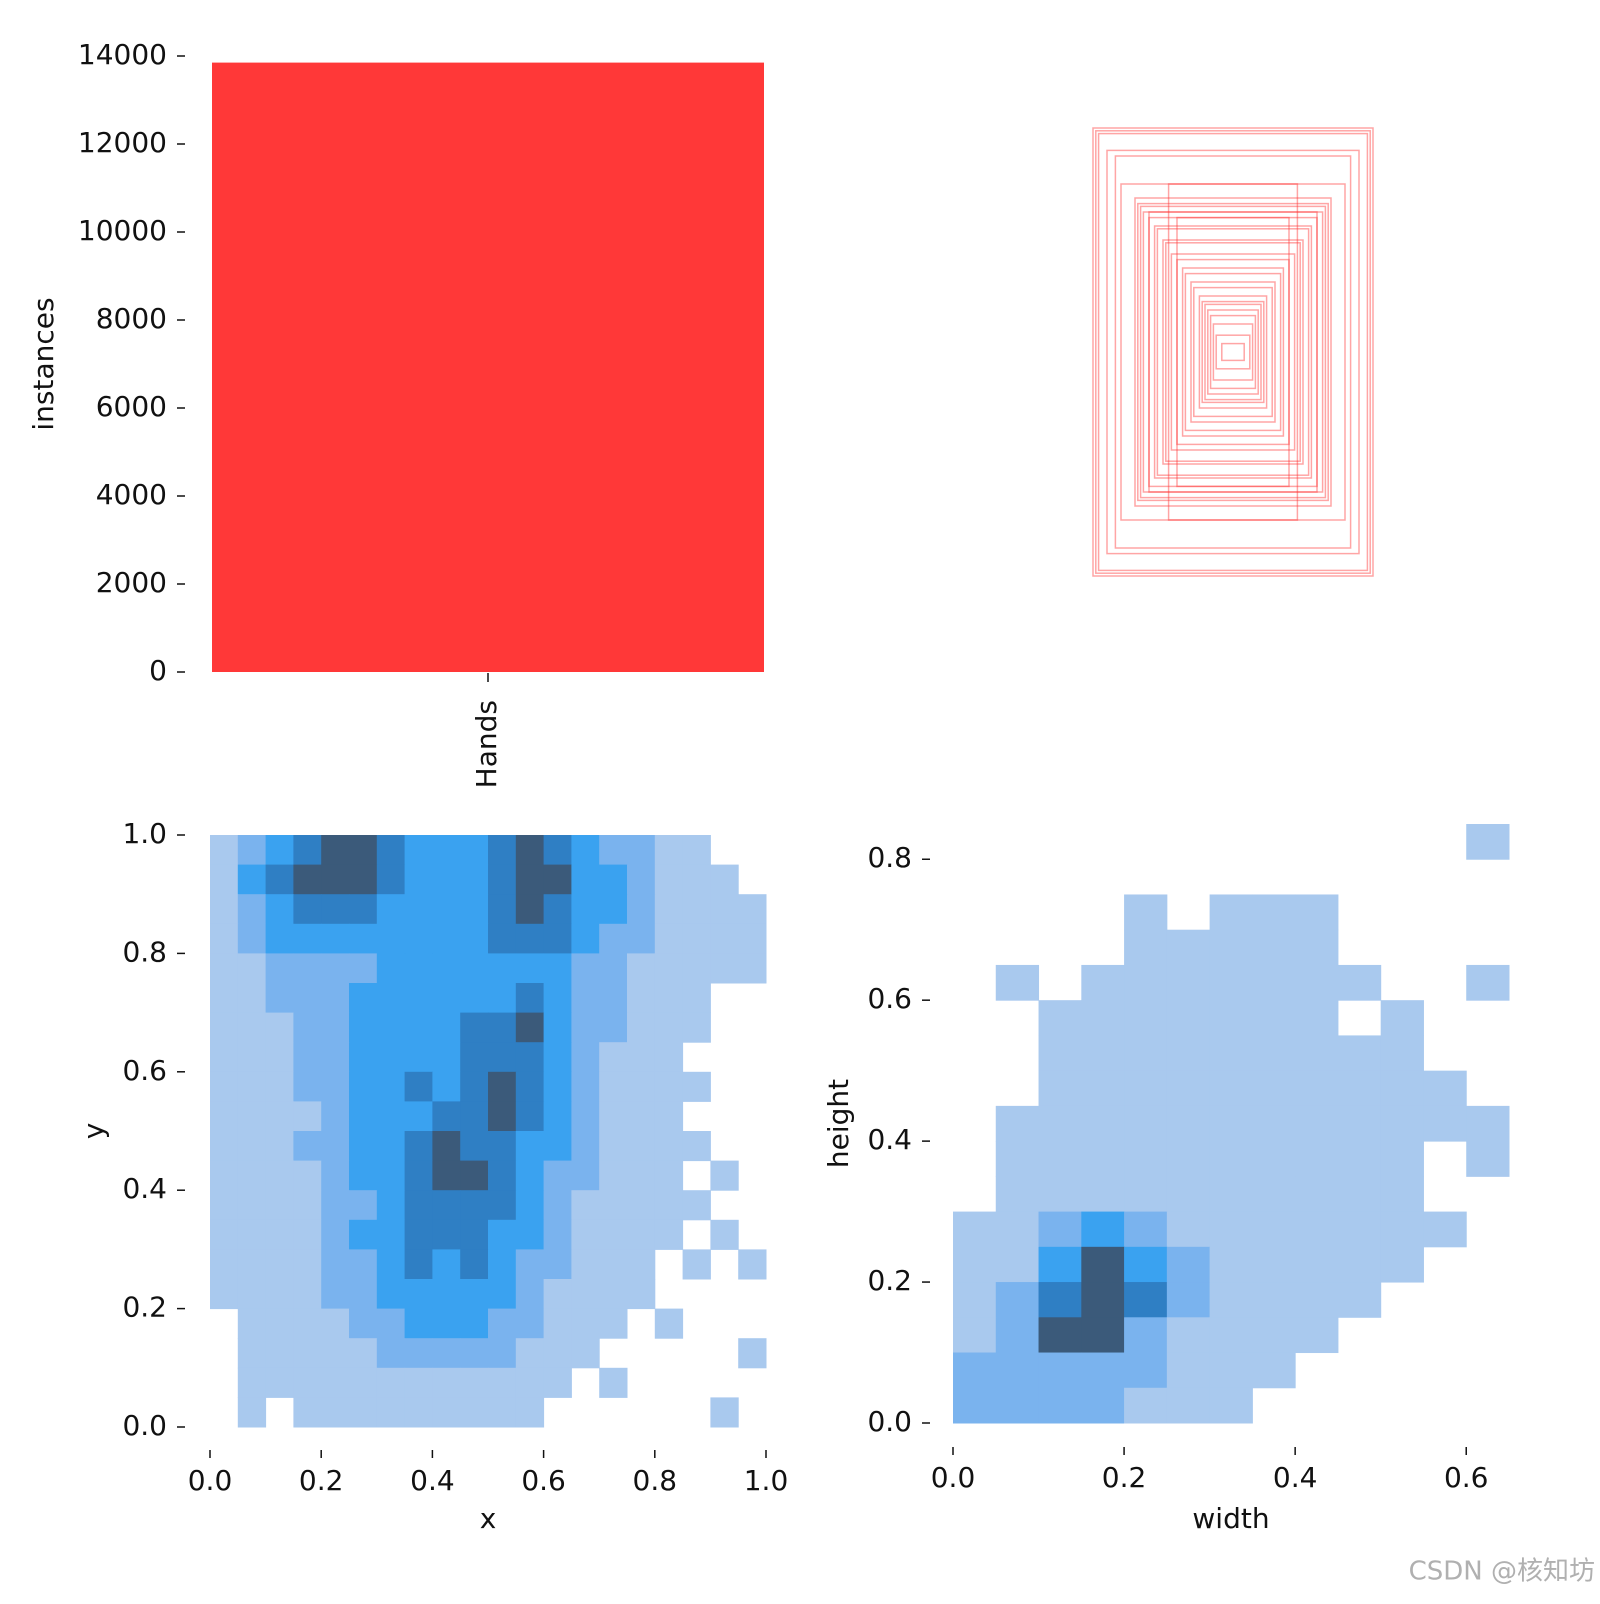 The height and width of the screenshot is (1604, 1600). I want to click on y-axis-label: instances, so click(43, 363).